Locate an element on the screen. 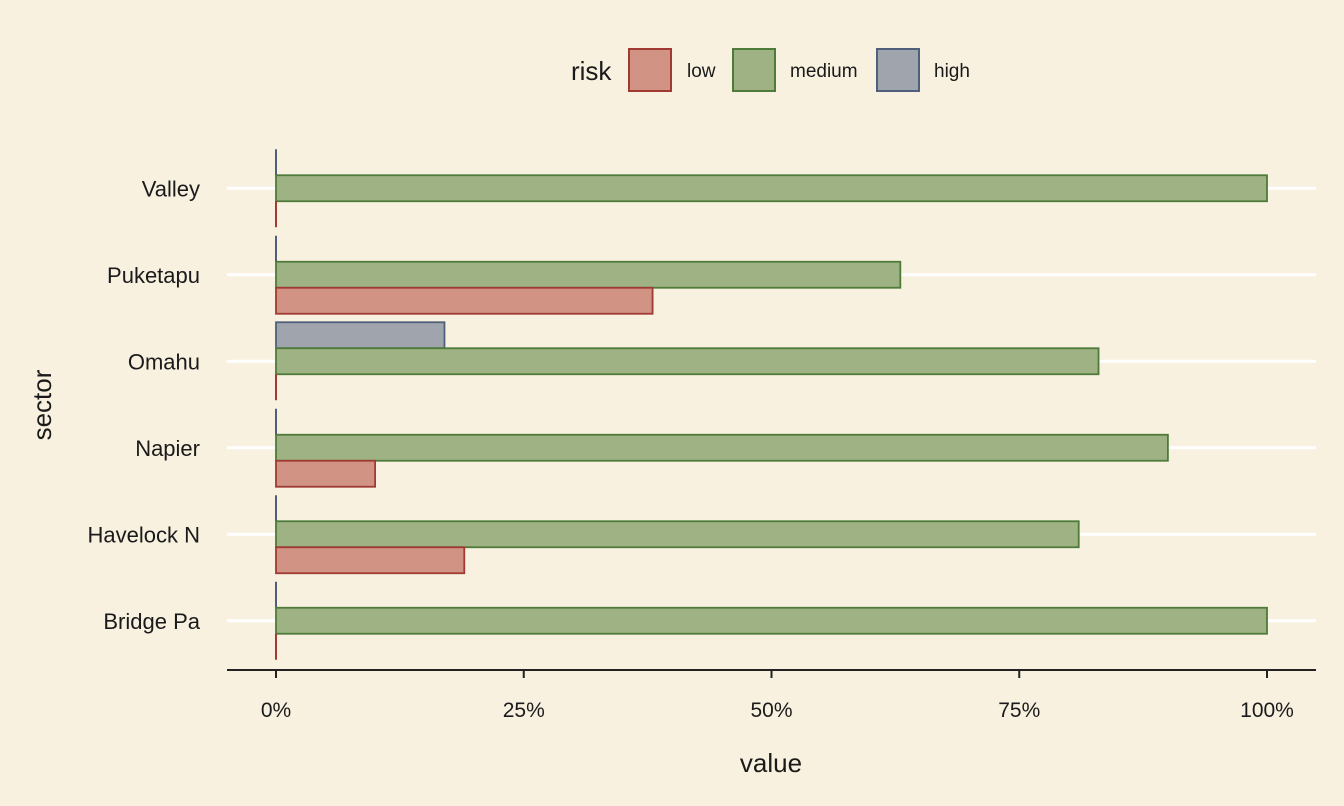  bar-medium-bridge-pa is located at coordinates (771, 620).